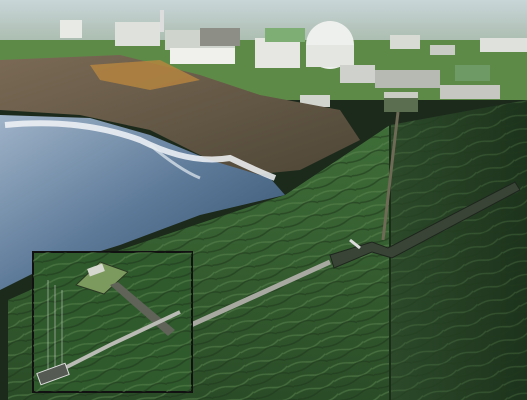 The height and width of the screenshot is (400, 527). I want to click on inset, so click(112, 322).